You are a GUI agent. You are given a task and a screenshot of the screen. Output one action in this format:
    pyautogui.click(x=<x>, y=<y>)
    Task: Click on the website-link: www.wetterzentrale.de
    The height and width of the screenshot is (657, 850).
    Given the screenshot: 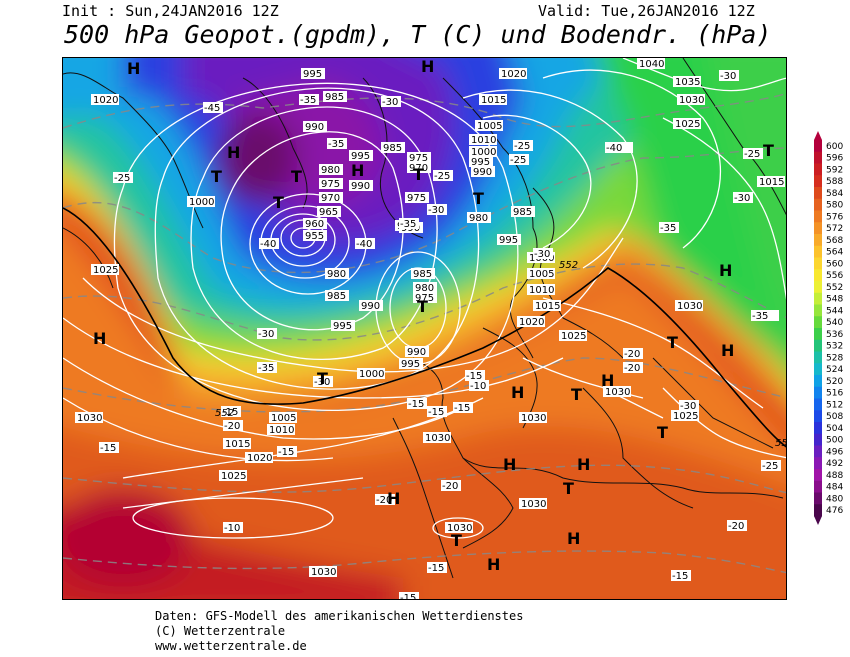 What is the action you would take?
    pyautogui.click(x=231, y=646)
    